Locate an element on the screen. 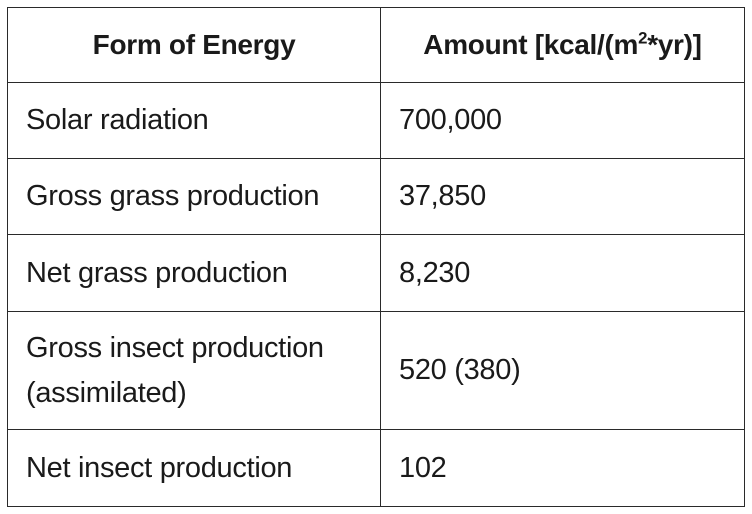  form-cell: Solar radiation is located at coordinates (194, 120).